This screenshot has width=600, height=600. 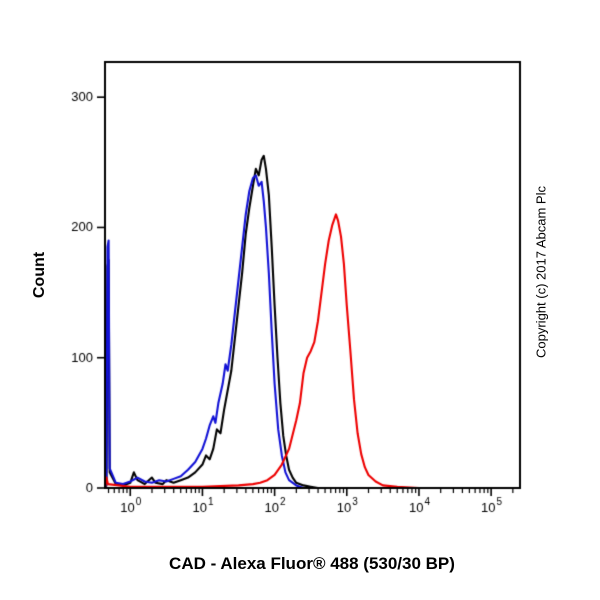 What do you see at coordinates (312, 563) in the screenshot?
I see `x-axis-label: CAD - Alexa Fluor® 488 (530/30 BP)` at bounding box center [312, 563].